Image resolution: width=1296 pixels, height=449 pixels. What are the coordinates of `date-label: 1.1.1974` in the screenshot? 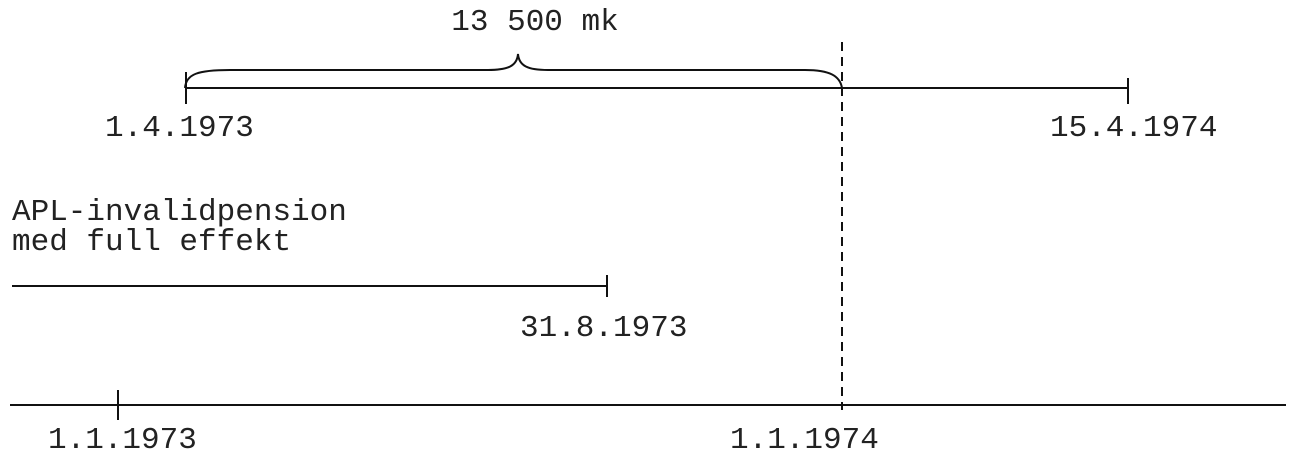 It's located at (804, 436).